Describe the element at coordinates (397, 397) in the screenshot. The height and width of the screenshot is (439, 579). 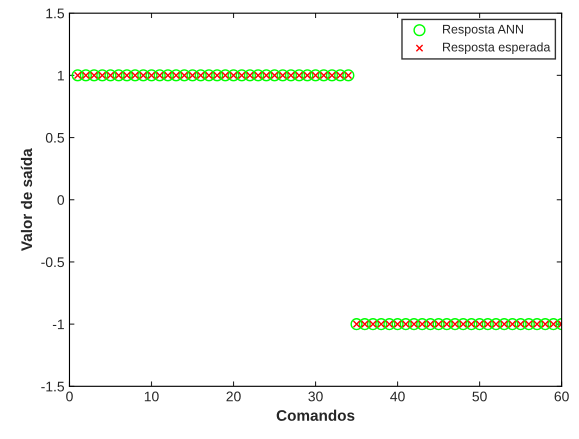
I see `x-tick-label: 40` at that location.